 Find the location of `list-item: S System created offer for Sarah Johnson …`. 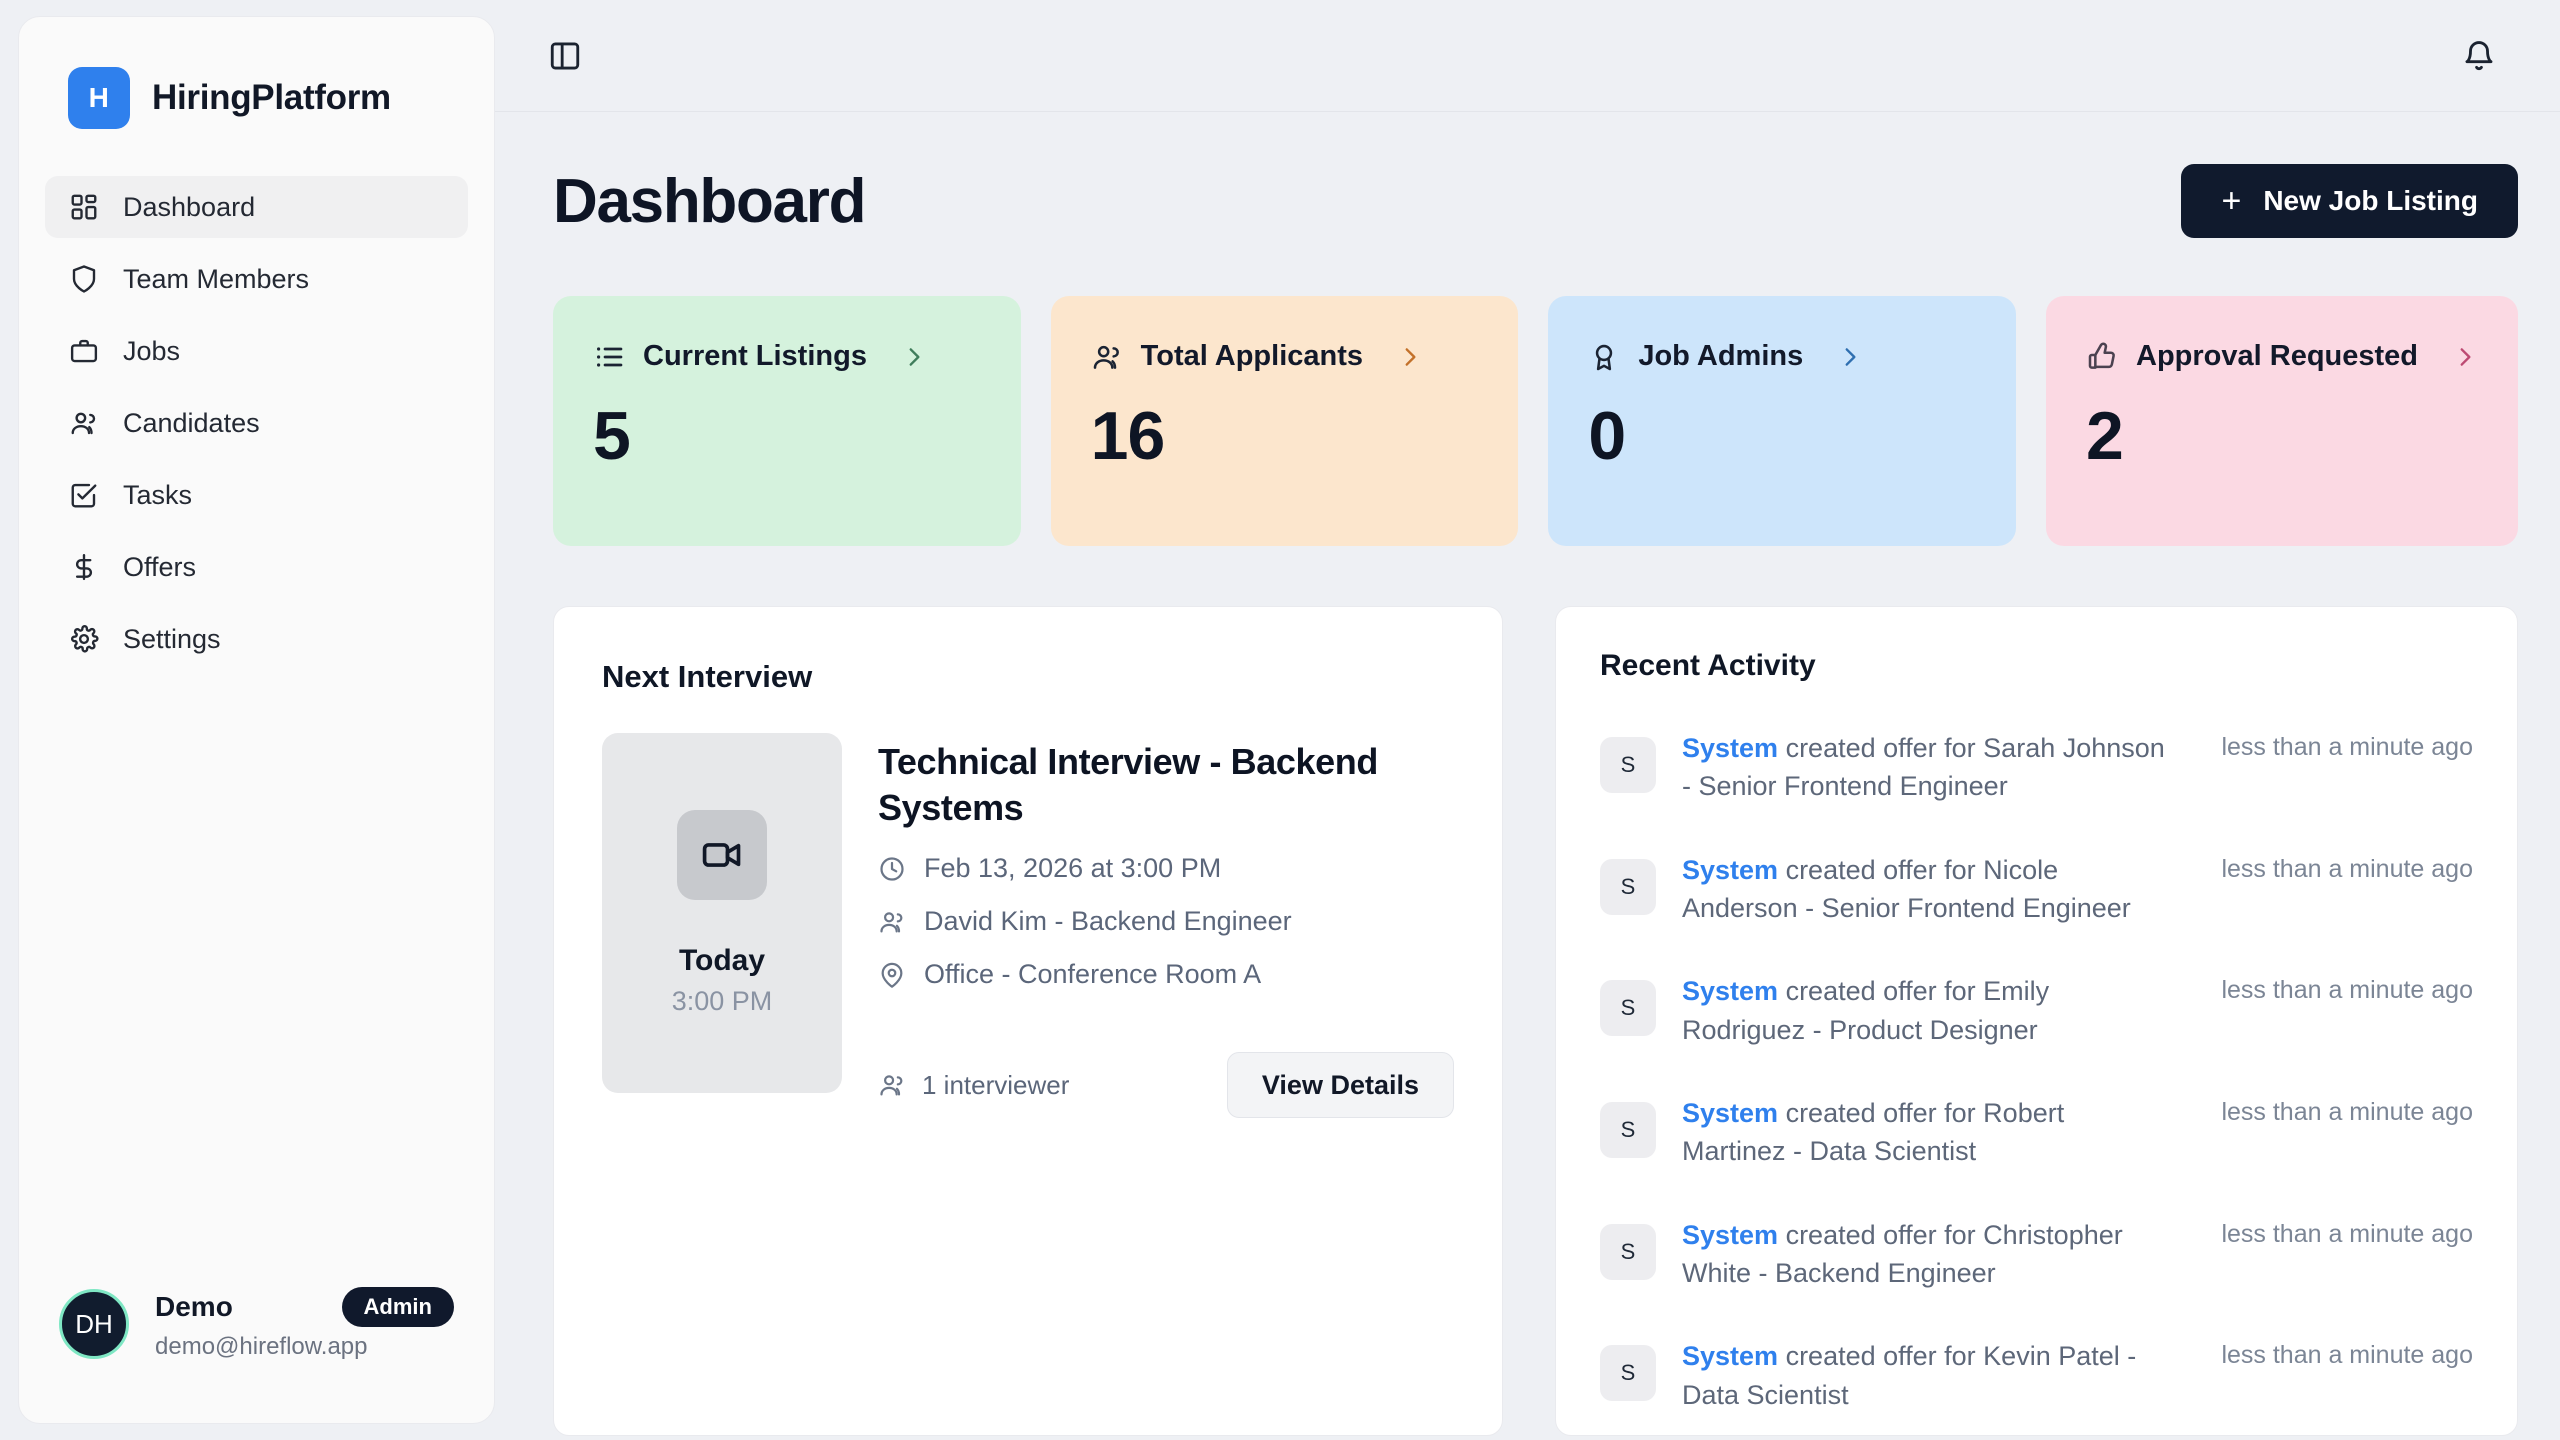

list-item: S System created offer for Sarah Johnson … is located at coordinates (2036, 767).